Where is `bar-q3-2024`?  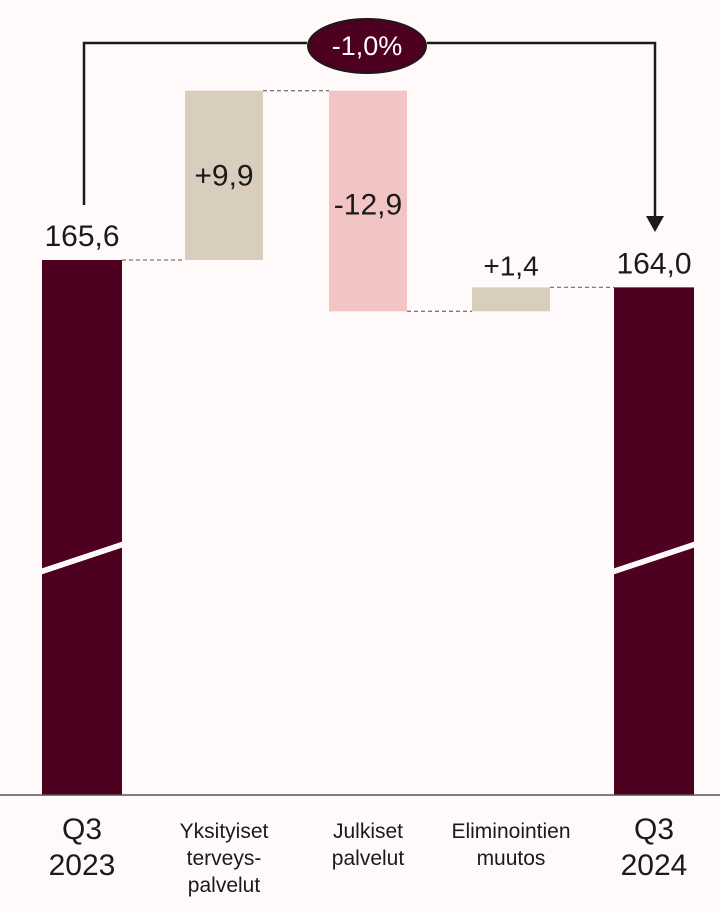 bar-q3-2024 is located at coordinates (654, 541).